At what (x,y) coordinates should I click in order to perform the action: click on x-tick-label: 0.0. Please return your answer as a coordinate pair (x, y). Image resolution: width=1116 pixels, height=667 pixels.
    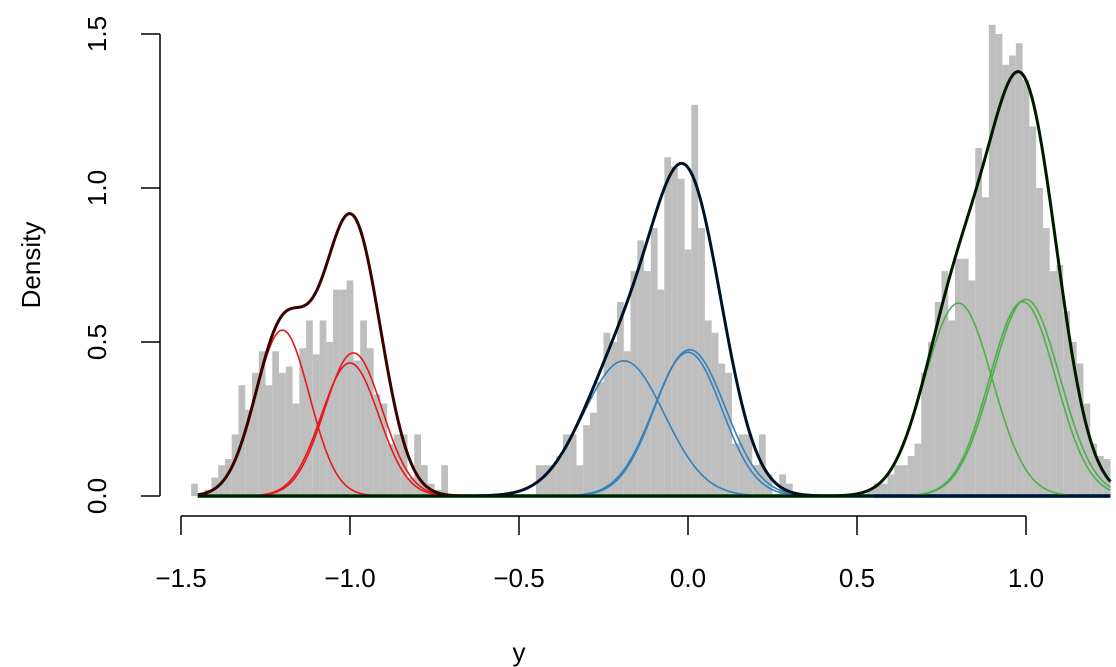
    Looking at the image, I should click on (688, 578).